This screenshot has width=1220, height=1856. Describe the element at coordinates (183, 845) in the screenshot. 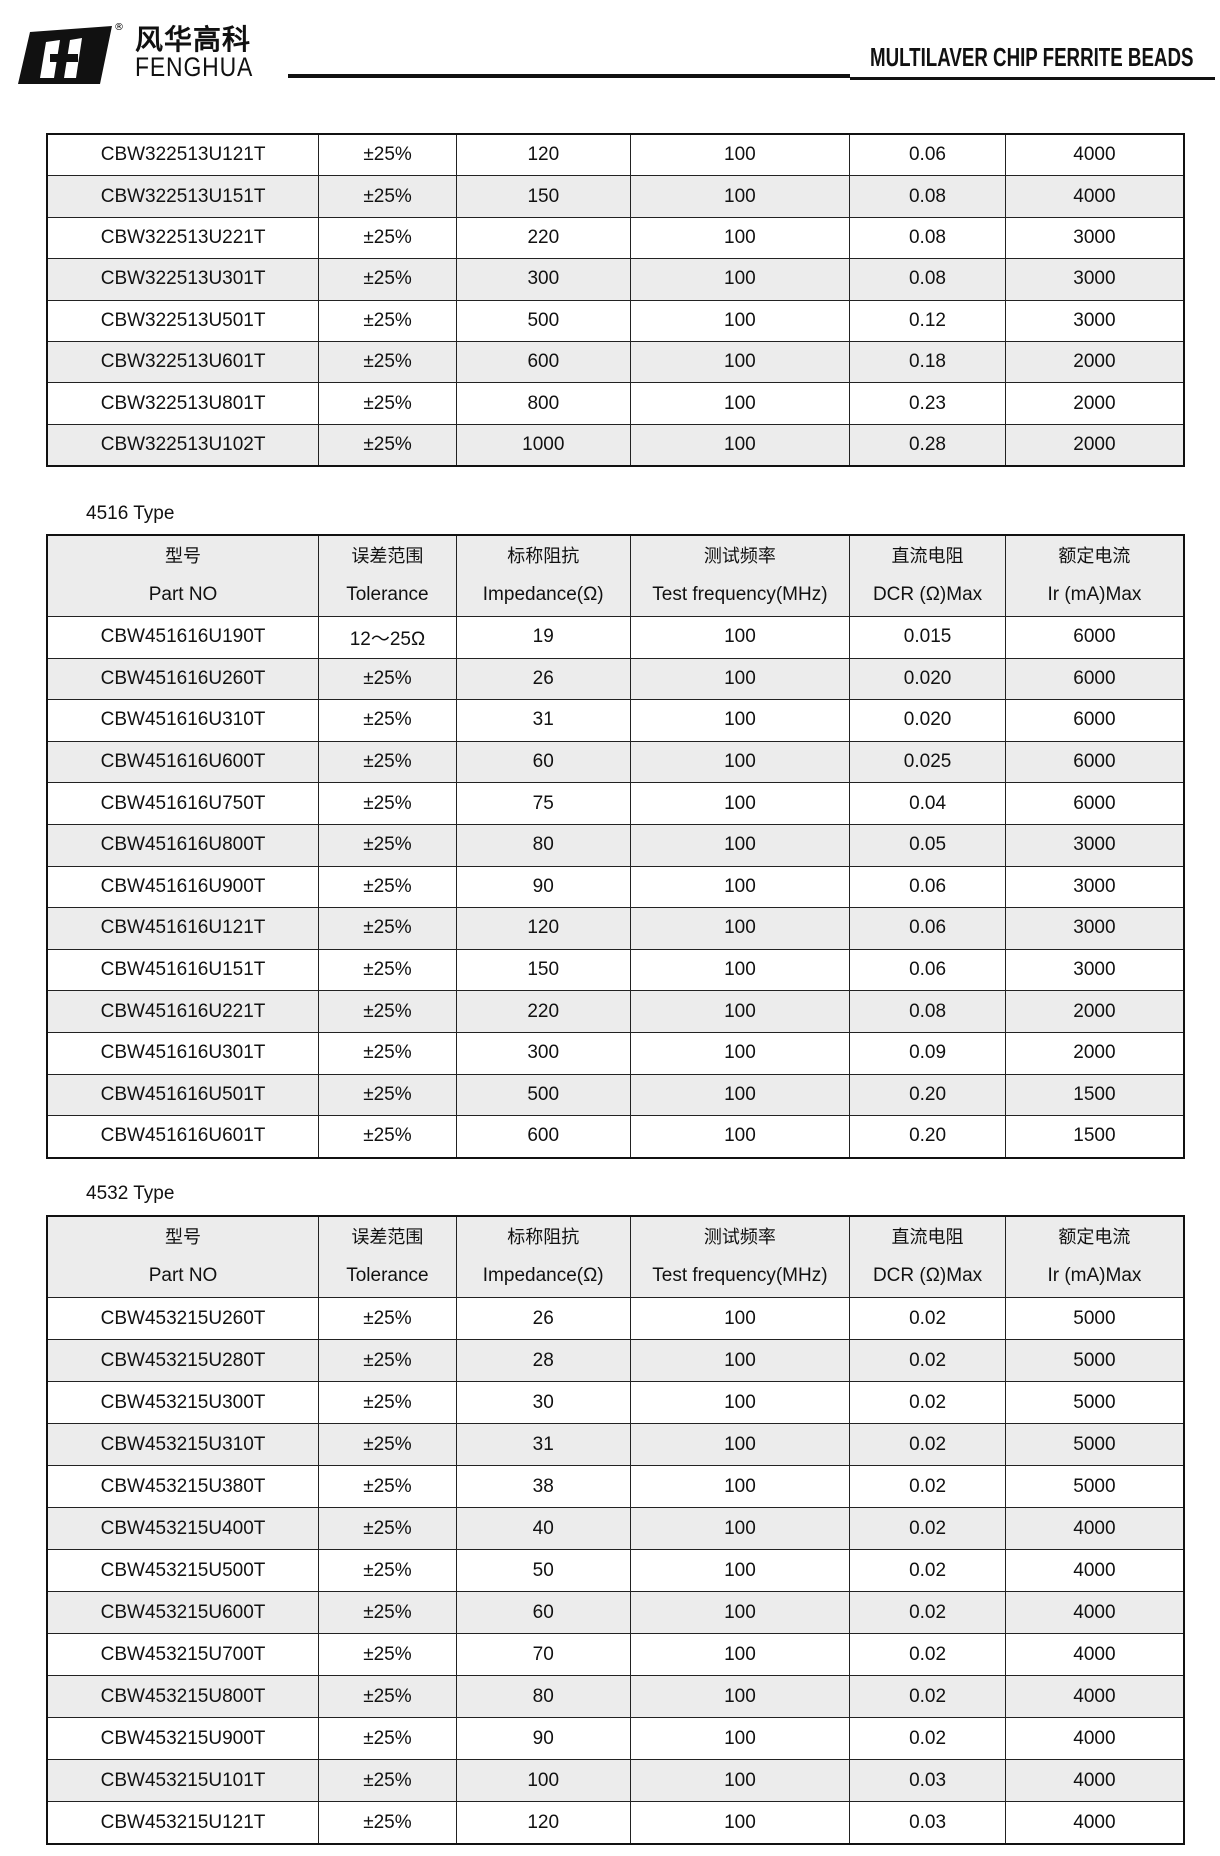

I see `table-cell: CBW451616U800T` at that location.